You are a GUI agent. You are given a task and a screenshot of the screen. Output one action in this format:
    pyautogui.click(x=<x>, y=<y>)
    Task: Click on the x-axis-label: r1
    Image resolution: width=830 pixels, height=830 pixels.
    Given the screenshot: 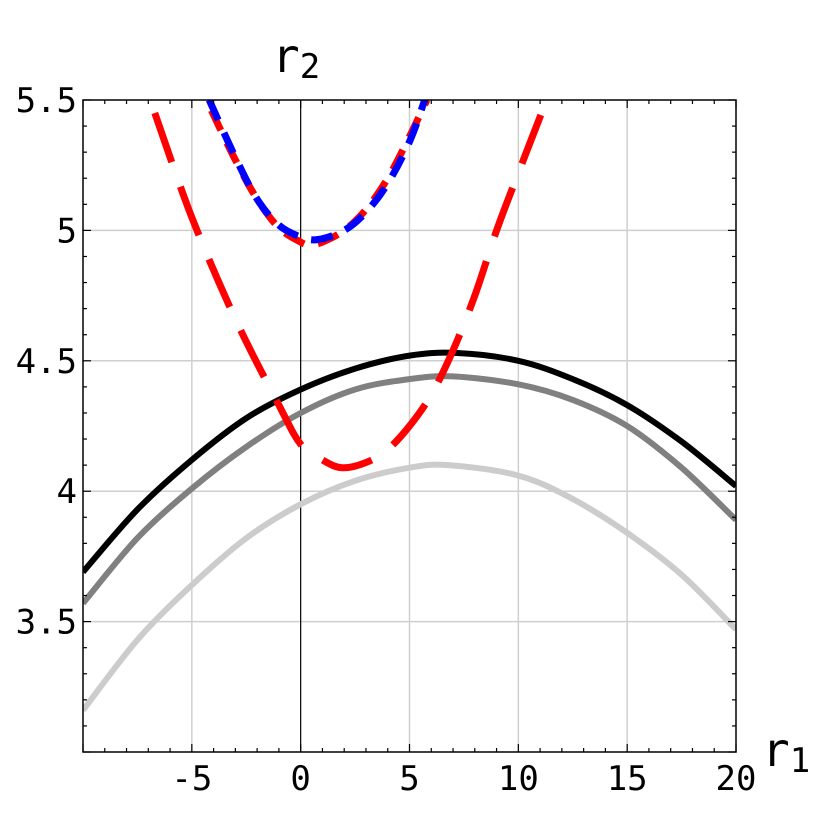 What is the action you would take?
    pyautogui.click(x=786, y=752)
    